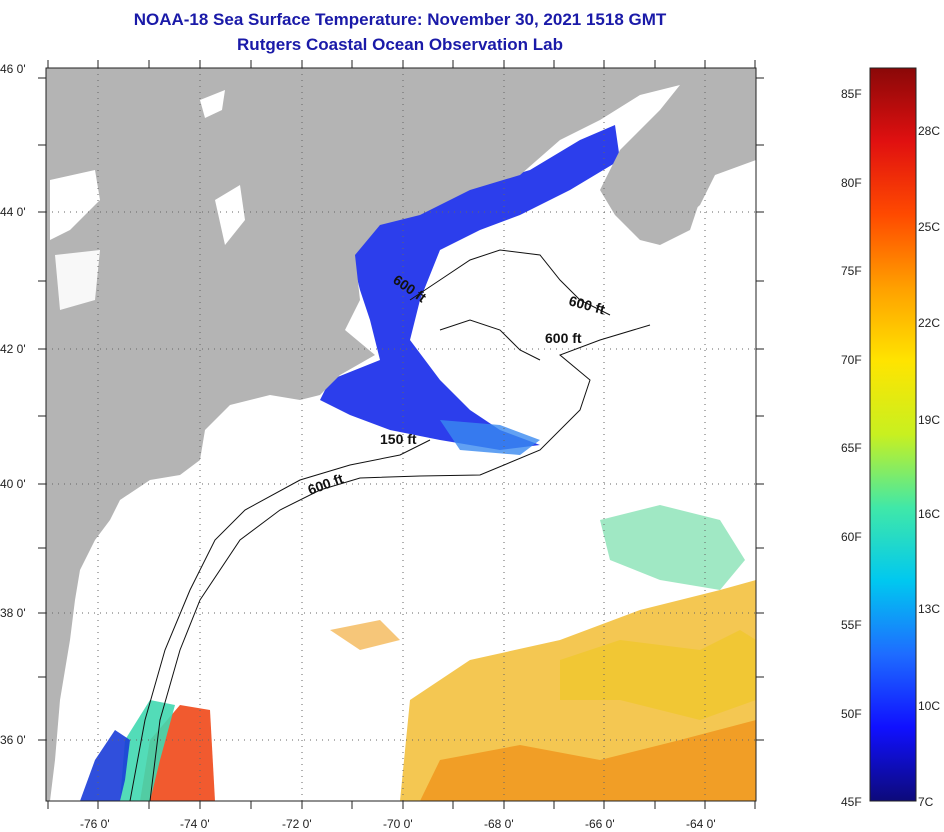 The height and width of the screenshot is (832, 944). What do you see at coordinates (13, 69) in the screenshot?
I see `lat-label-46: 46 0'` at bounding box center [13, 69].